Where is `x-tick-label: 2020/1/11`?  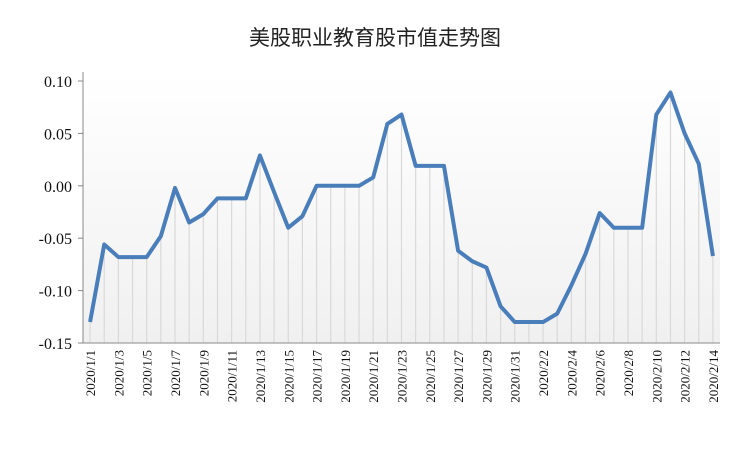
x-tick-label: 2020/1/11 is located at coordinates (232, 376).